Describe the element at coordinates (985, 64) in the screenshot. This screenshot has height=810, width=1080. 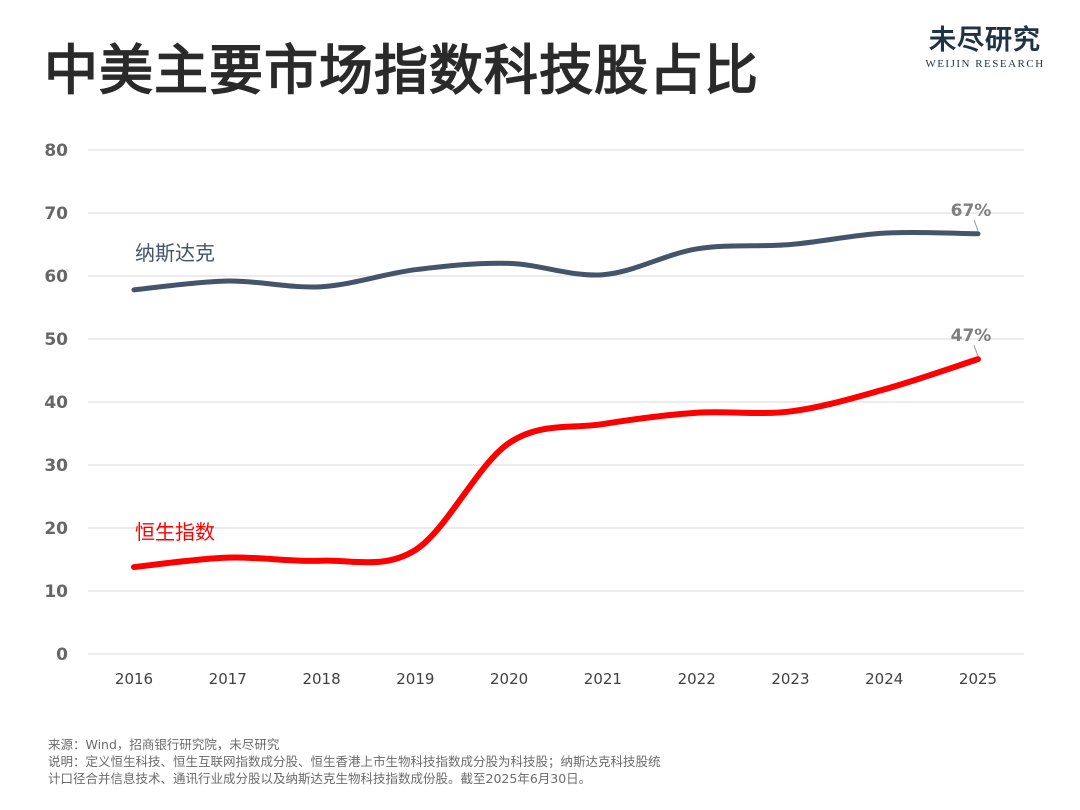
I see `logo-english-name: WEIJIN RESEARCH` at that location.